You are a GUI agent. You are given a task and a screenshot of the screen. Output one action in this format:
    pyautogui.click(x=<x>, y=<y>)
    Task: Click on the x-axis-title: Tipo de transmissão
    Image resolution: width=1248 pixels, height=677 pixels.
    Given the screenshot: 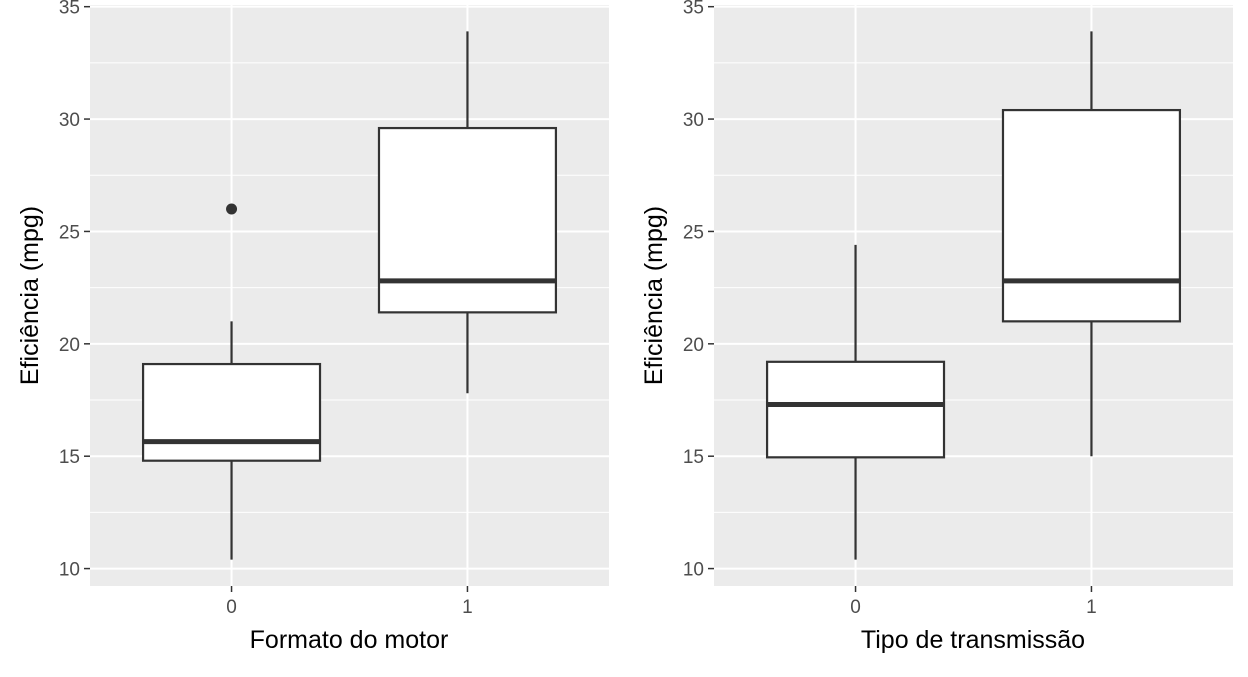 What is the action you would take?
    pyautogui.click(x=973, y=640)
    